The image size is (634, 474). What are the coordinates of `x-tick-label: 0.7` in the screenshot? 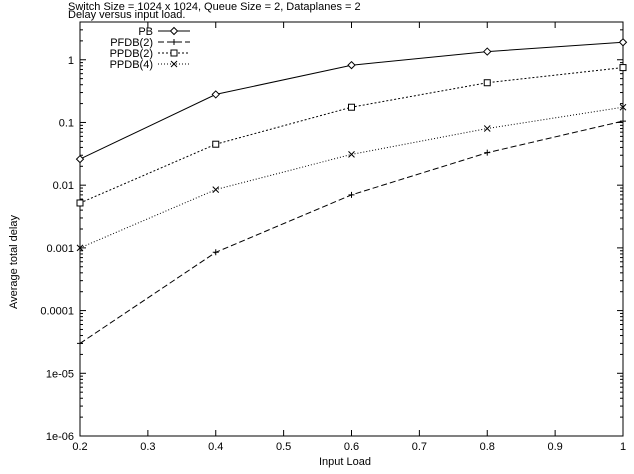 It's located at (419, 447).